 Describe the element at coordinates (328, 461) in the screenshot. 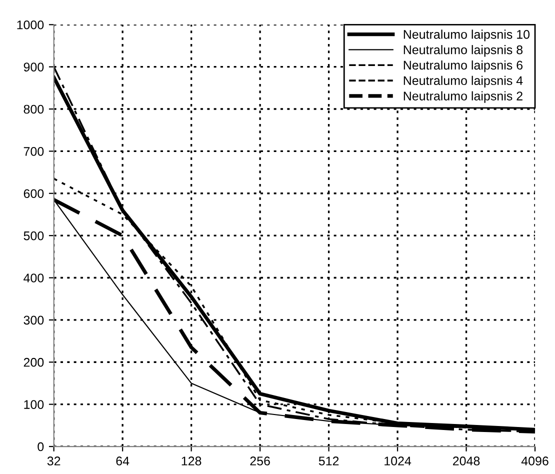

I see `x-tick-label: 512` at that location.